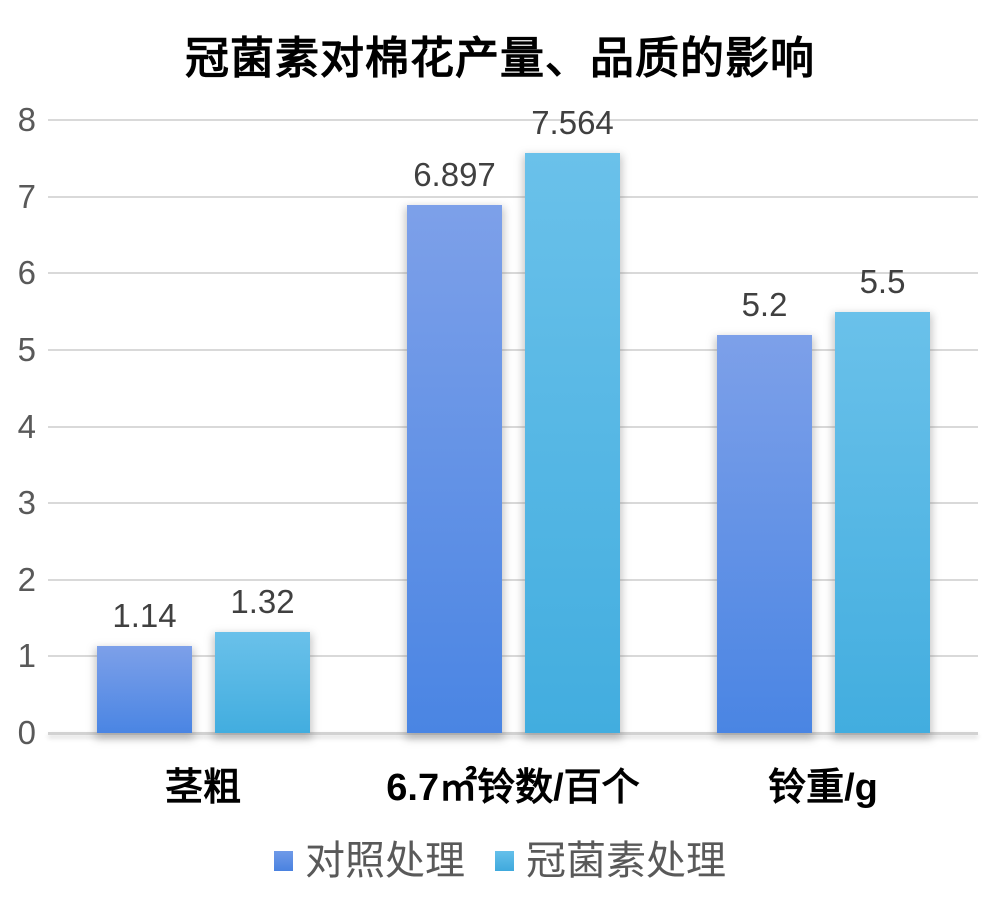 The height and width of the screenshot is (905, 1000). What do you see at coordinates (26, 426) in the screenshot?
I see `y-tick-label: 4` at bounding box center [26, 426].